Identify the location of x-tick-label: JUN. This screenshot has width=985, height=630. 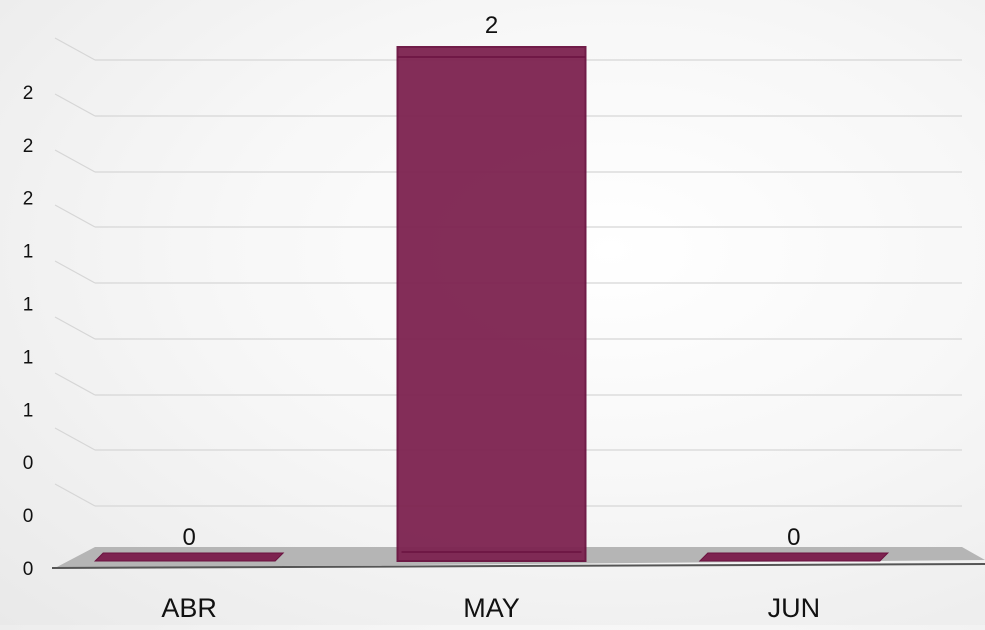
(794, 608).